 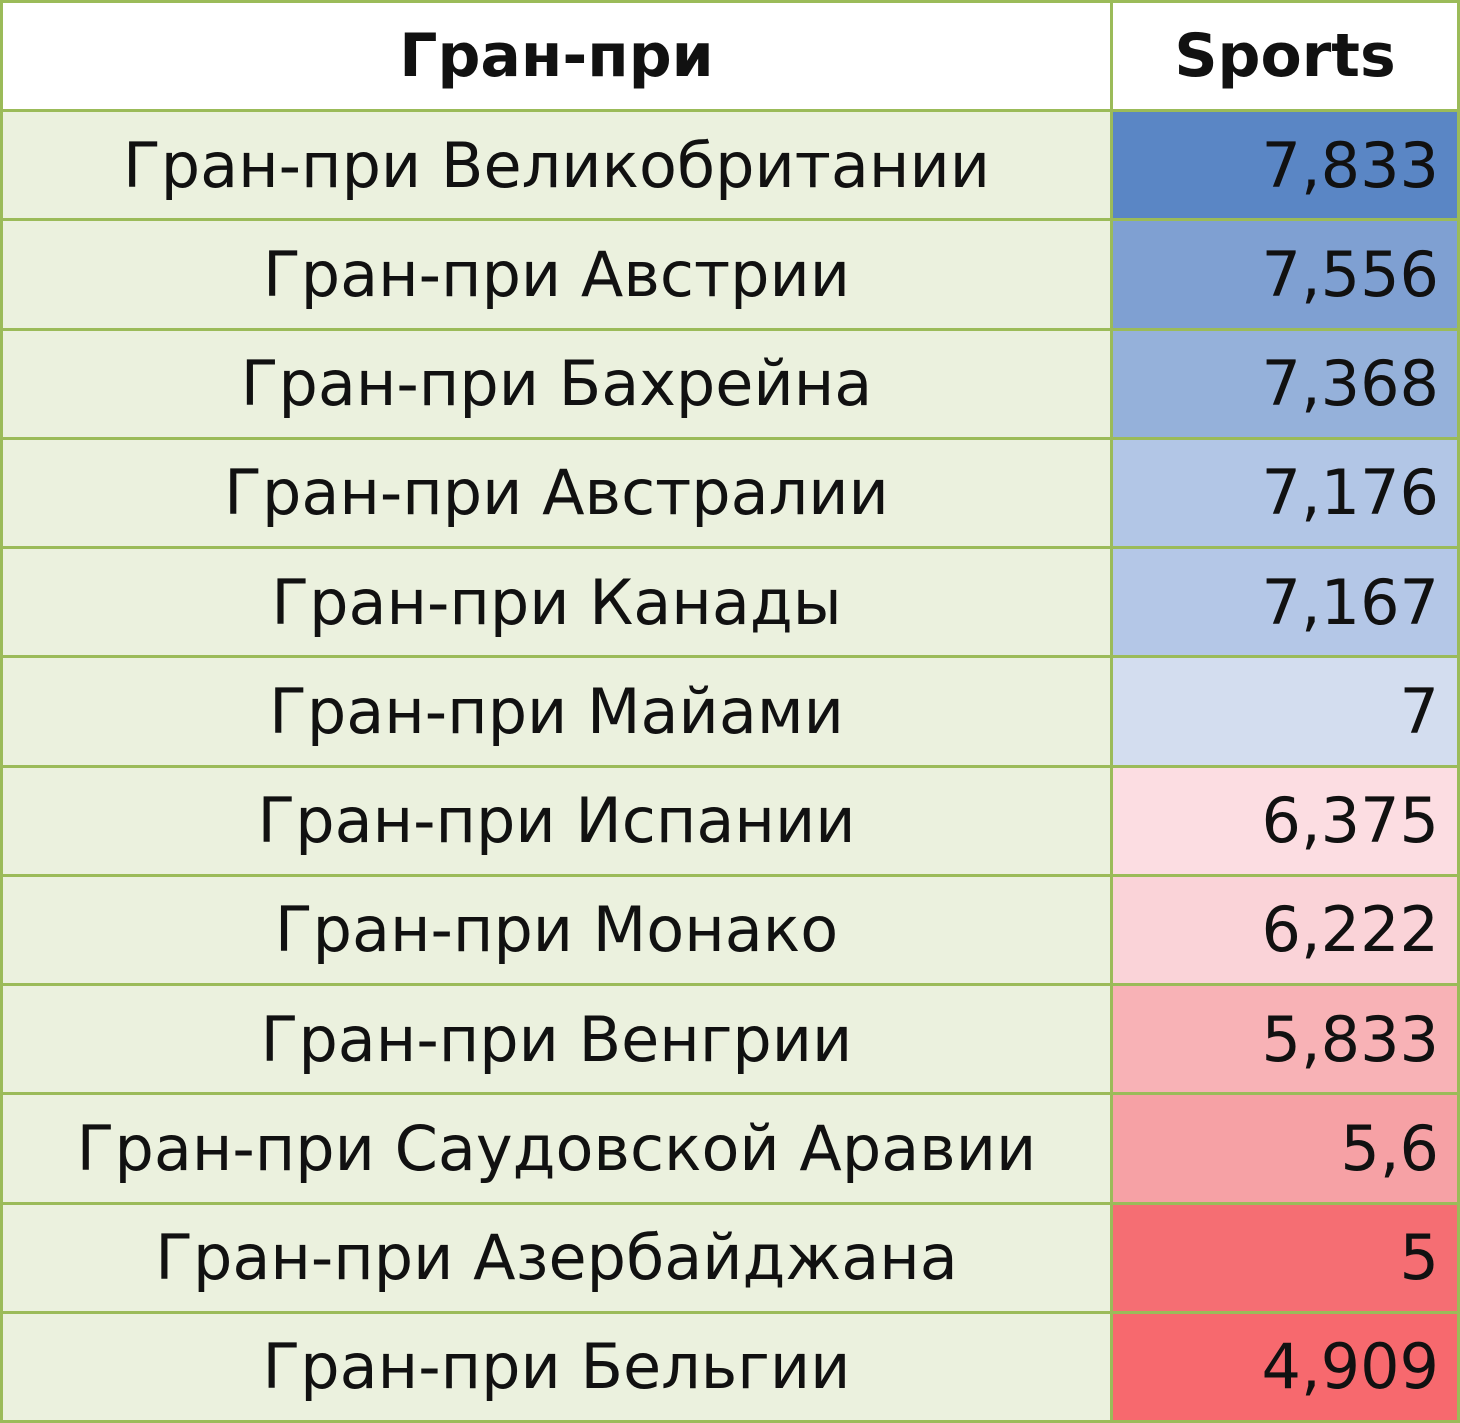 What do you see at coordinates (1286, 56) in the screenshot?
I see `header-cell: Sports` at bounding box center [1286, 56].